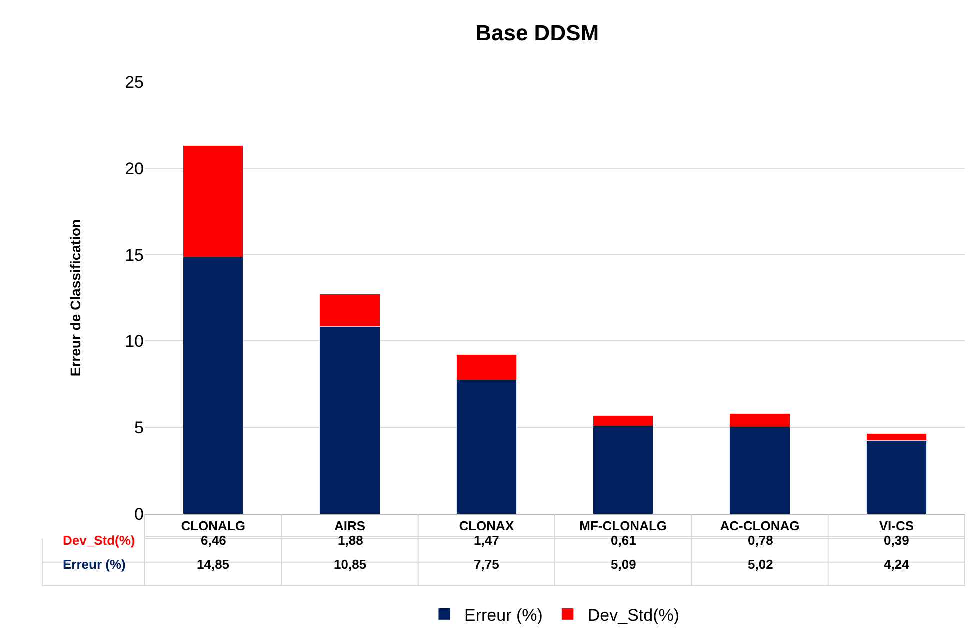 The width and height of the screenshot is (977, 644). I want to click on x-tick-label: AC-CLONAG, so click(760, 526).